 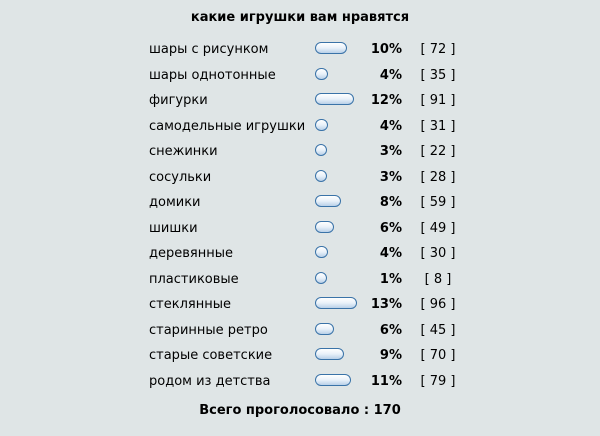 What do you see at coordinates (300, 51) in the screenshot?
I see `poll-option-row: шары с рисунком 10% [ 72 ]` at bounding box center [300, 51].